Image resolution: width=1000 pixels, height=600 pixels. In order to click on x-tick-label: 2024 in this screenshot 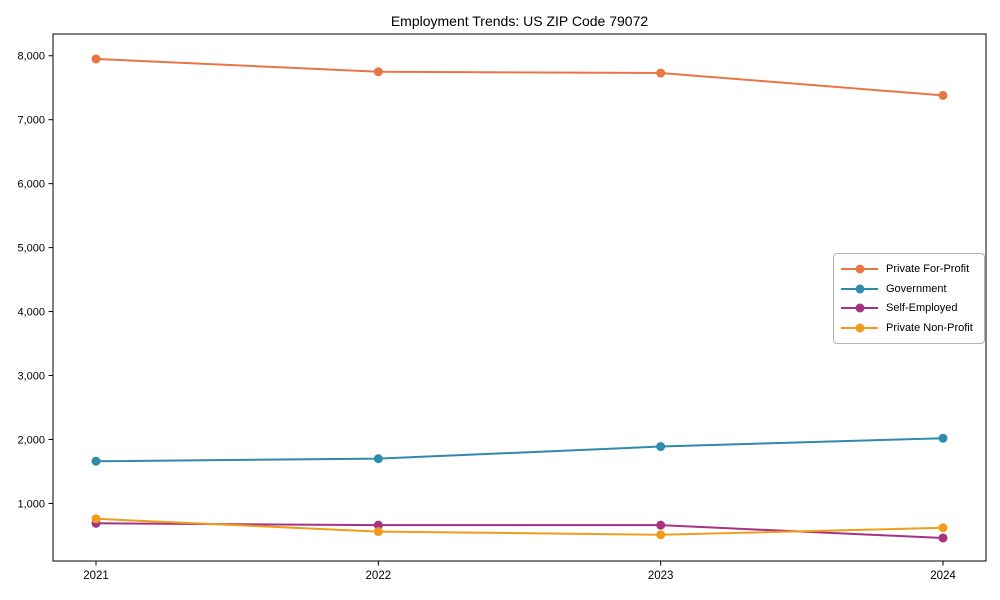, I will do `click(943, 576)`.